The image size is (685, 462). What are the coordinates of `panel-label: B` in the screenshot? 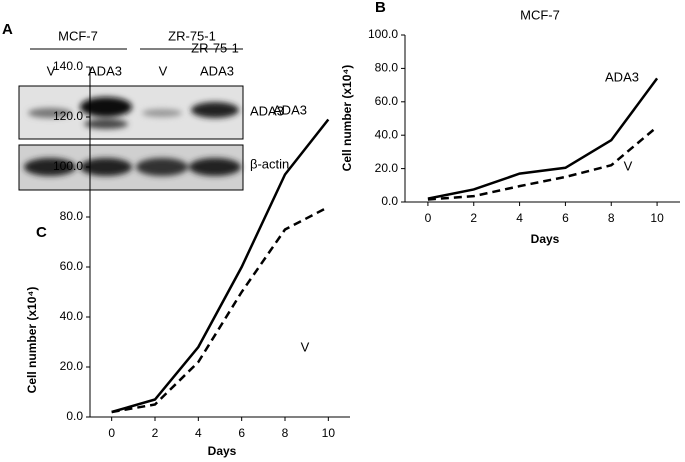 It's located at (380, 8).